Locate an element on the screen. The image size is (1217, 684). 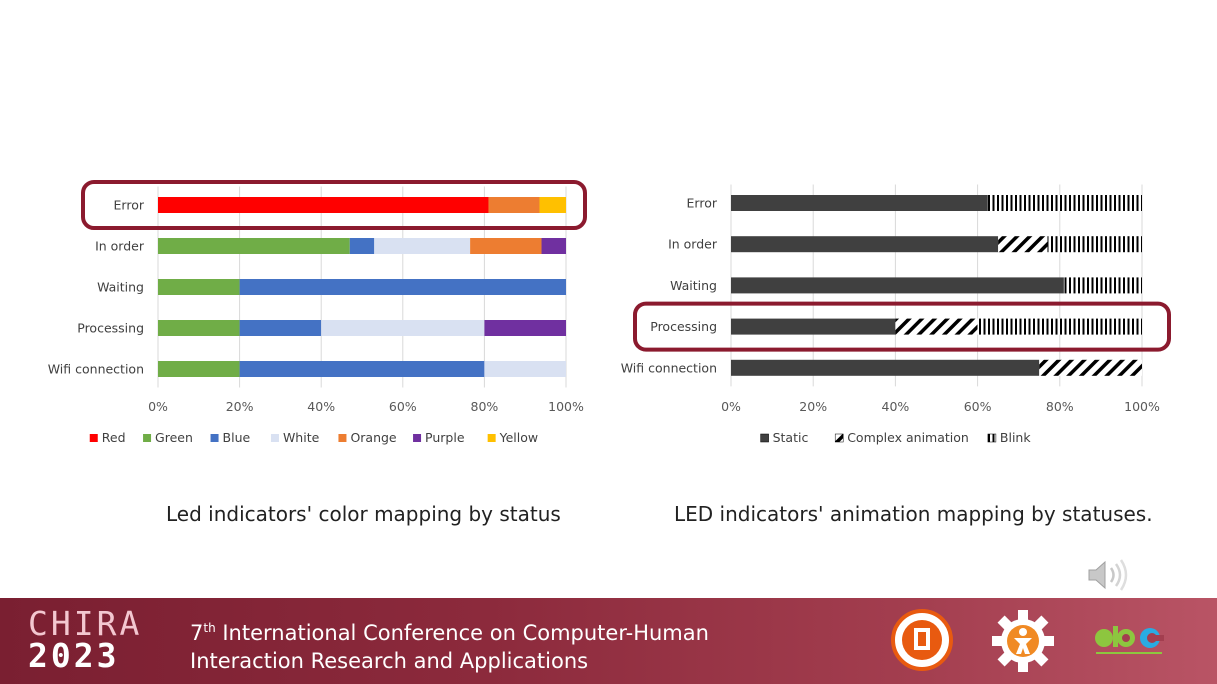
bar-in-order-green is located at coordinates (254, 246).